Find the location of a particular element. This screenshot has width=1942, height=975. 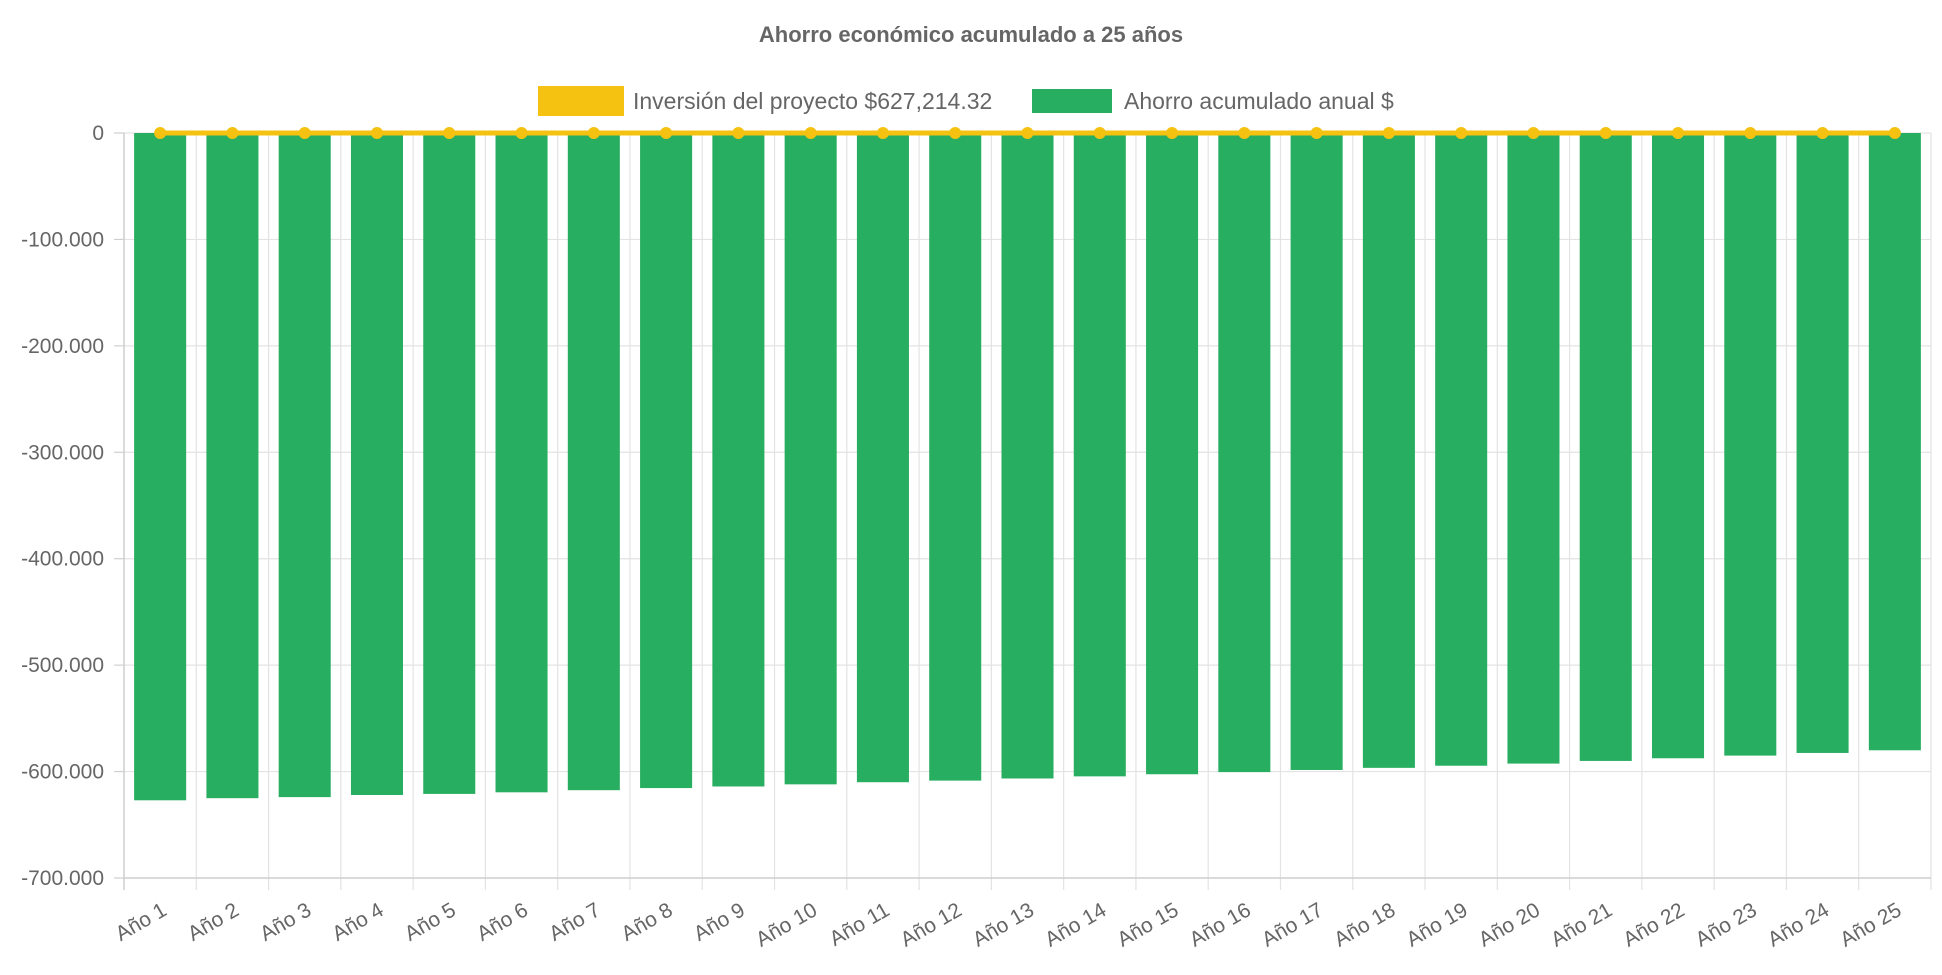

y-tick-label: -200.000 is located at coordinates (62, 346).